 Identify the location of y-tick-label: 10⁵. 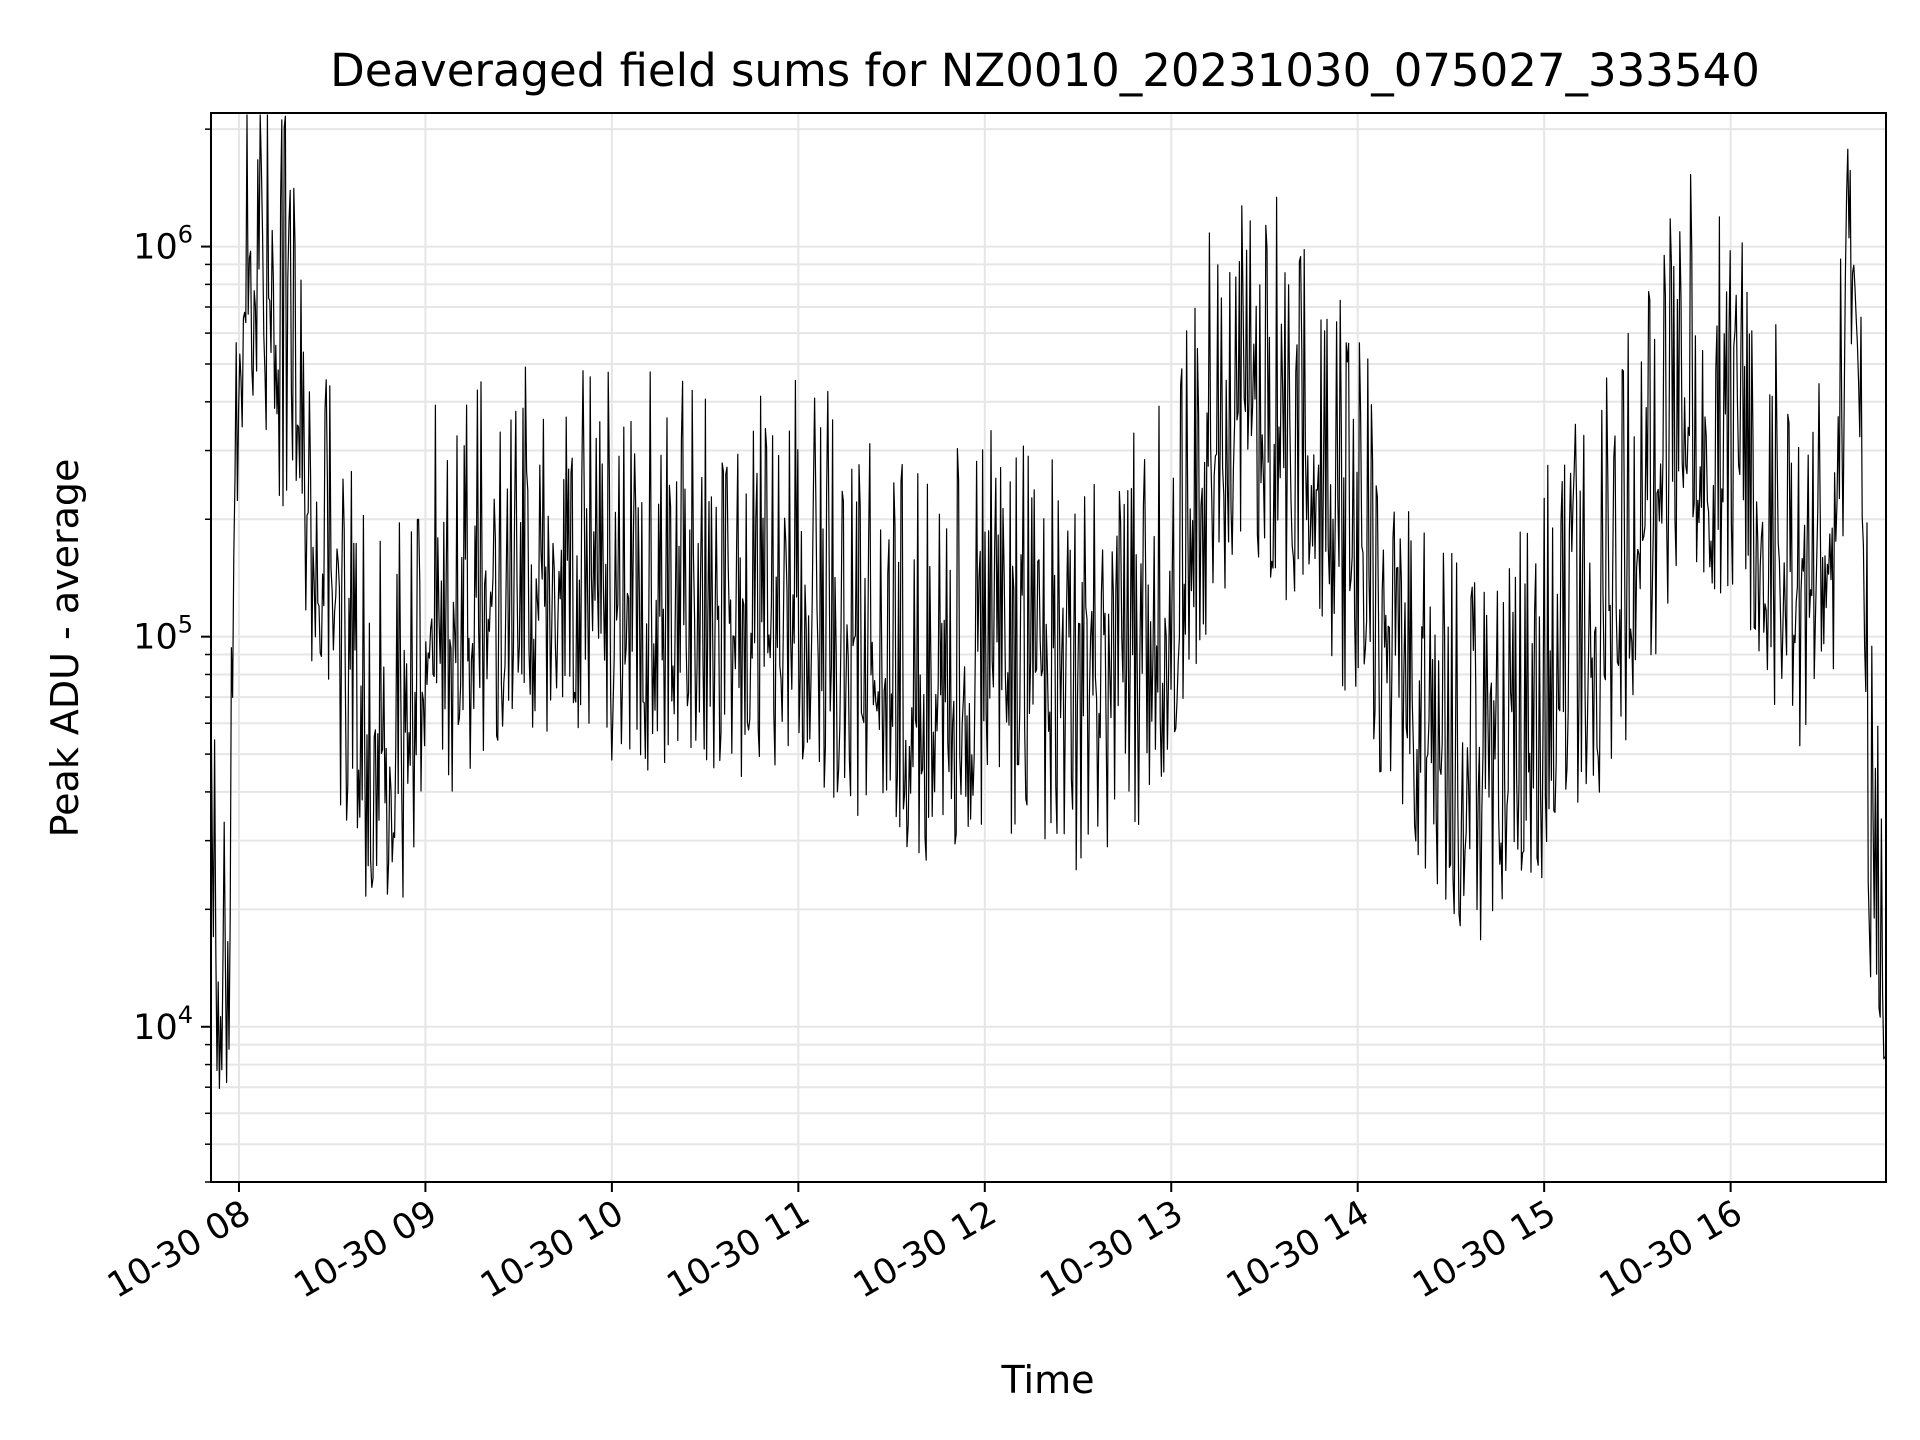
(163, 634).